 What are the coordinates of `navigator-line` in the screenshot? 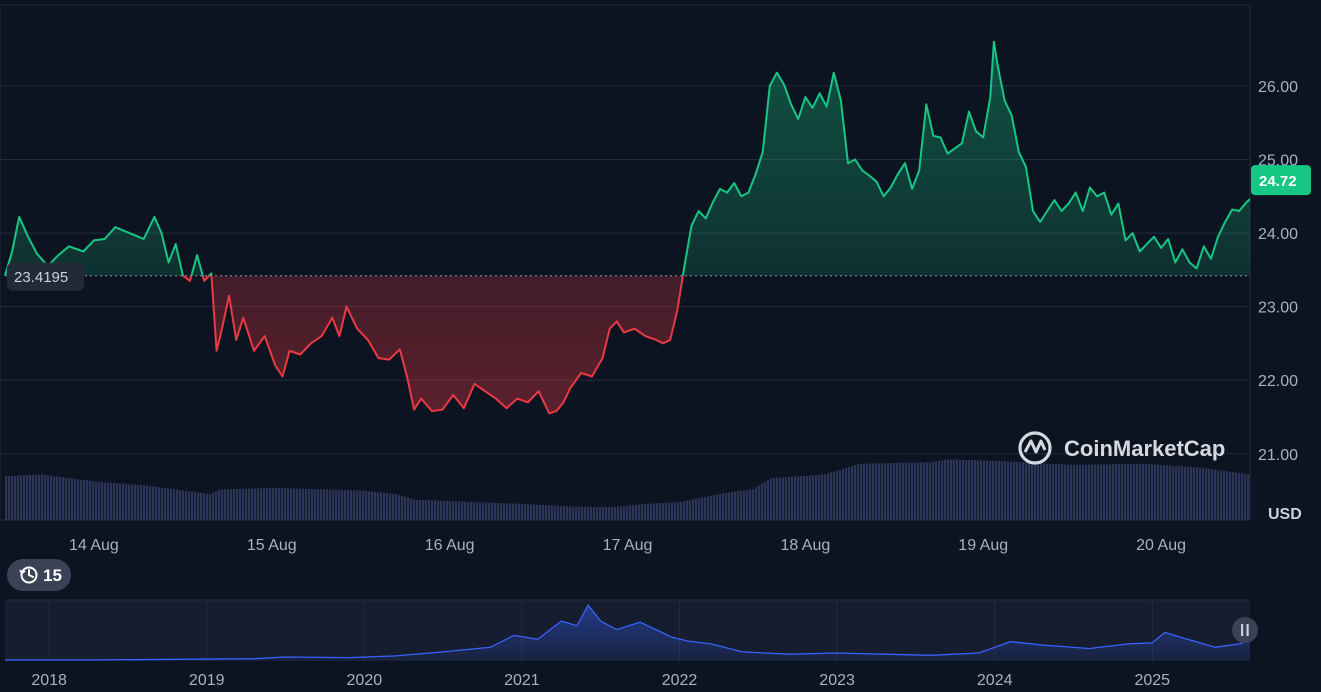 It's located at (628, 632).